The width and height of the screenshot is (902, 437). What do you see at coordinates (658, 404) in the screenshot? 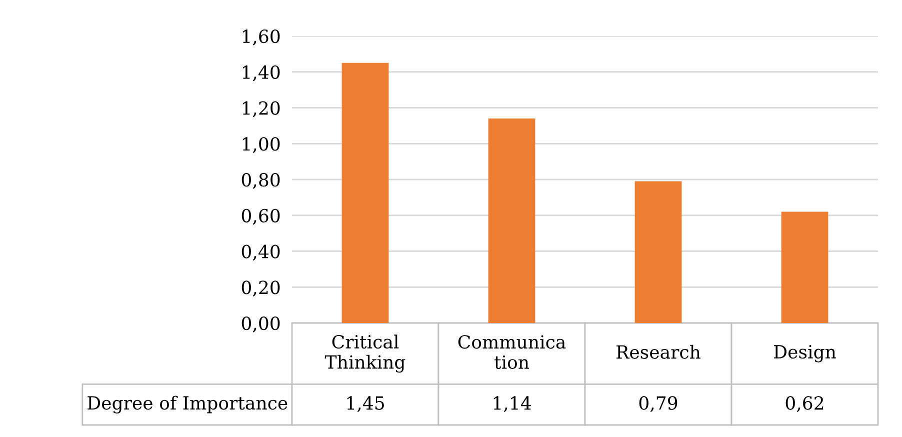
I see `data-label: 0,79` at bounding box center [658, 404].